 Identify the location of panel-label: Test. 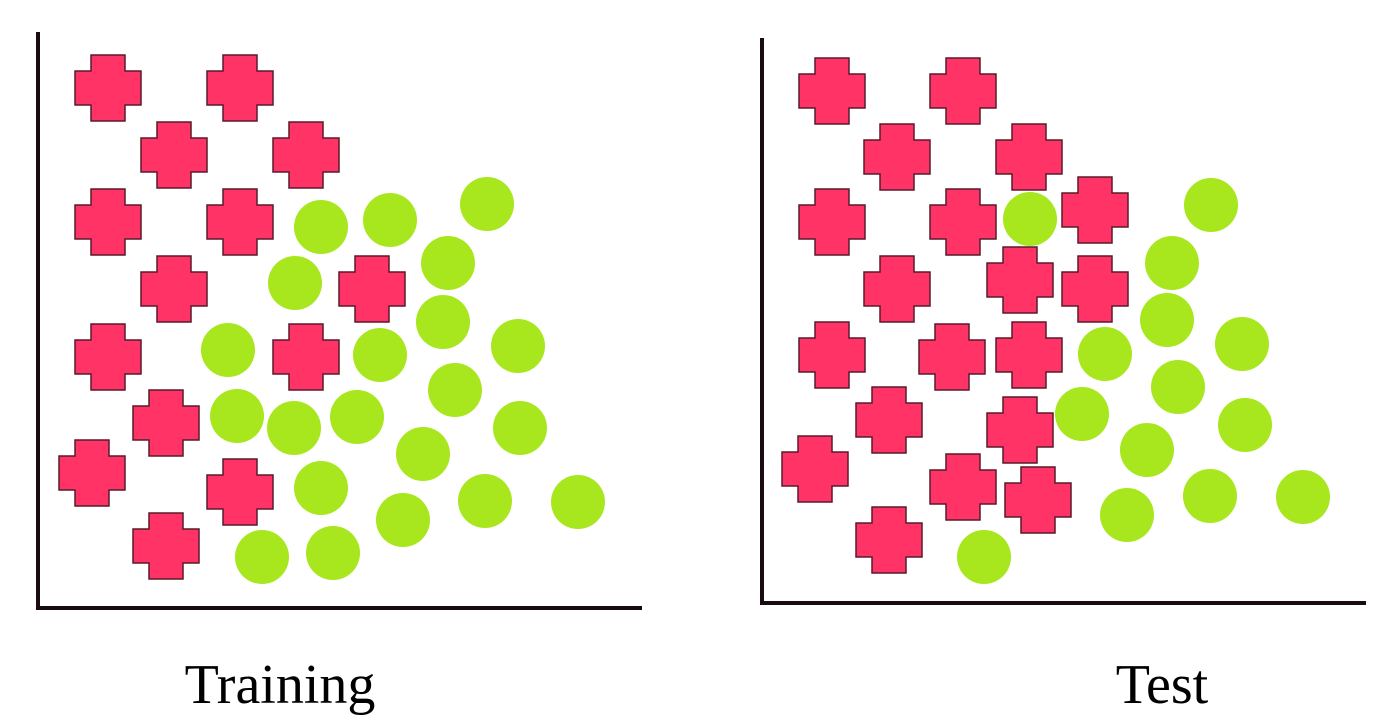
(1162, 685).